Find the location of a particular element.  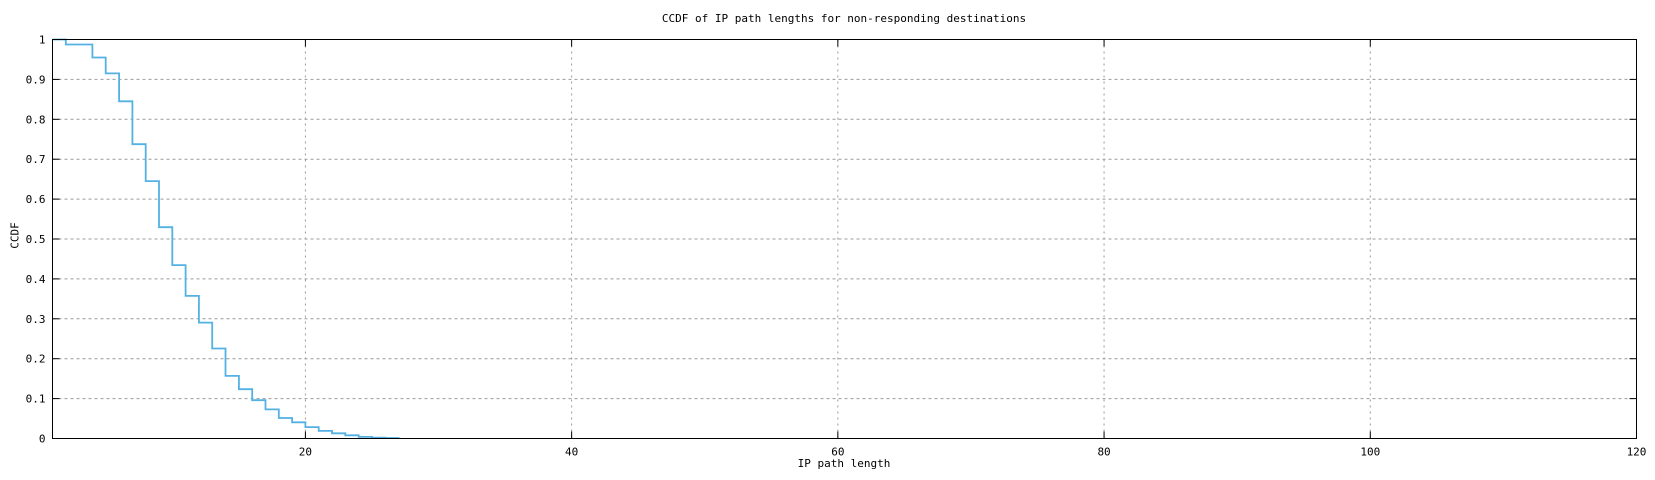

y-tick-label: 0.3 is located at coordinates (36, 319).